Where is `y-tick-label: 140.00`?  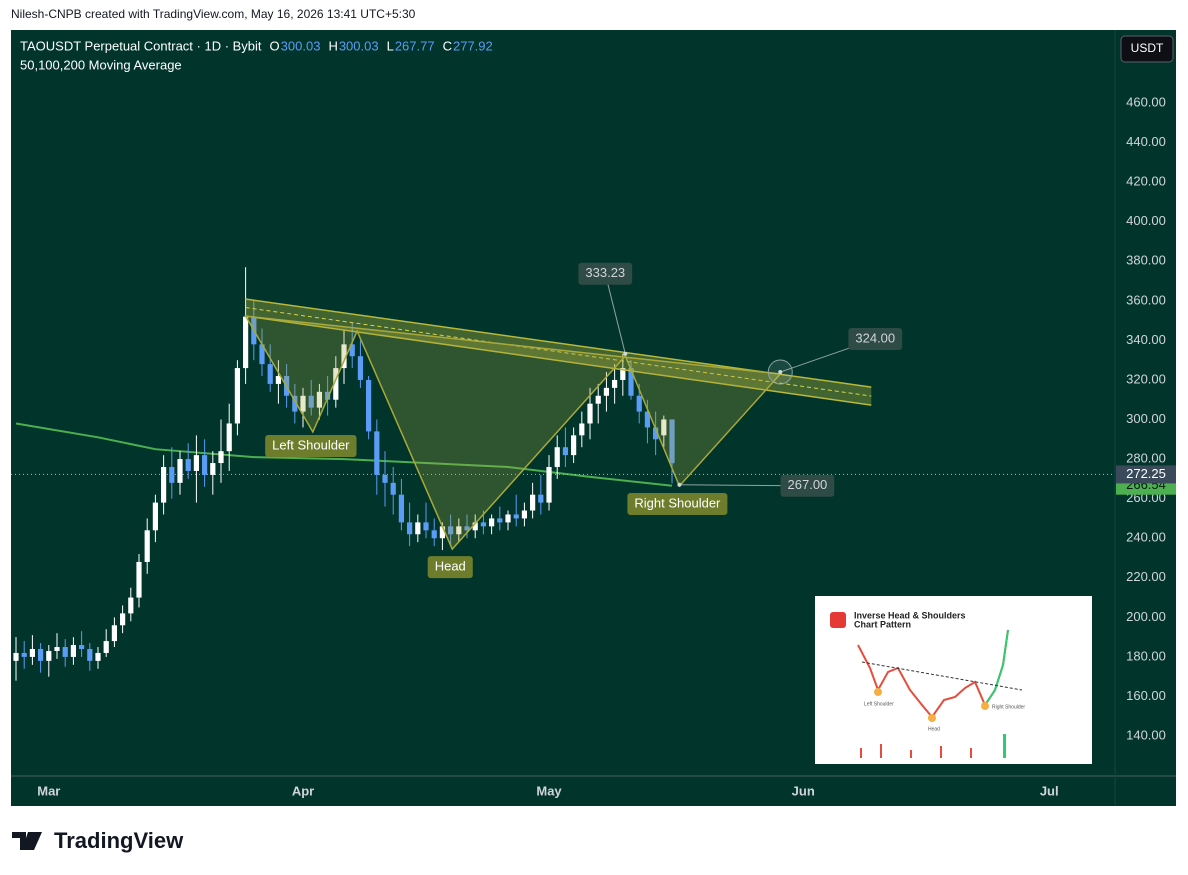
y-tick-label: 140.00 is located at coordinates (1146, 734).